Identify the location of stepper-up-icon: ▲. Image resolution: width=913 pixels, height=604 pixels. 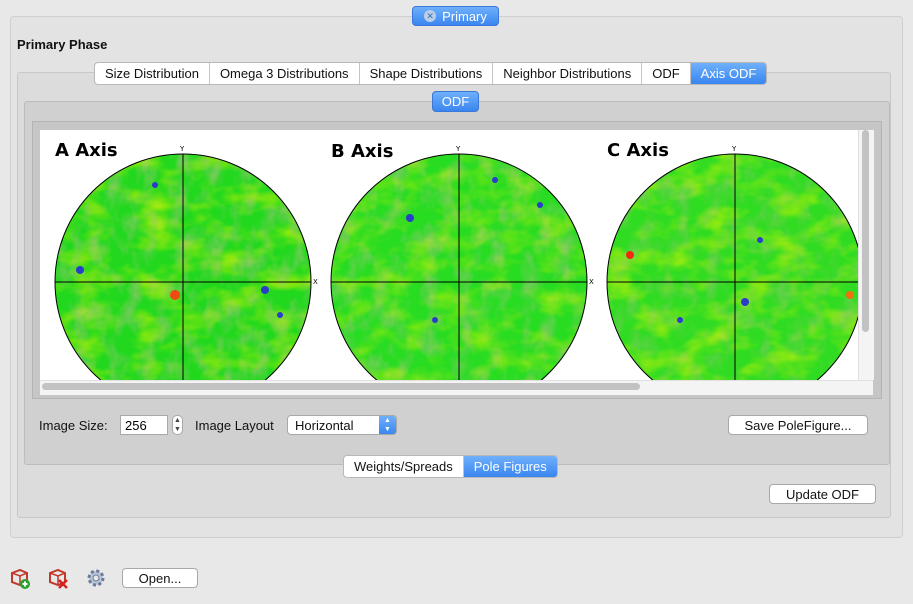
(177, 420).